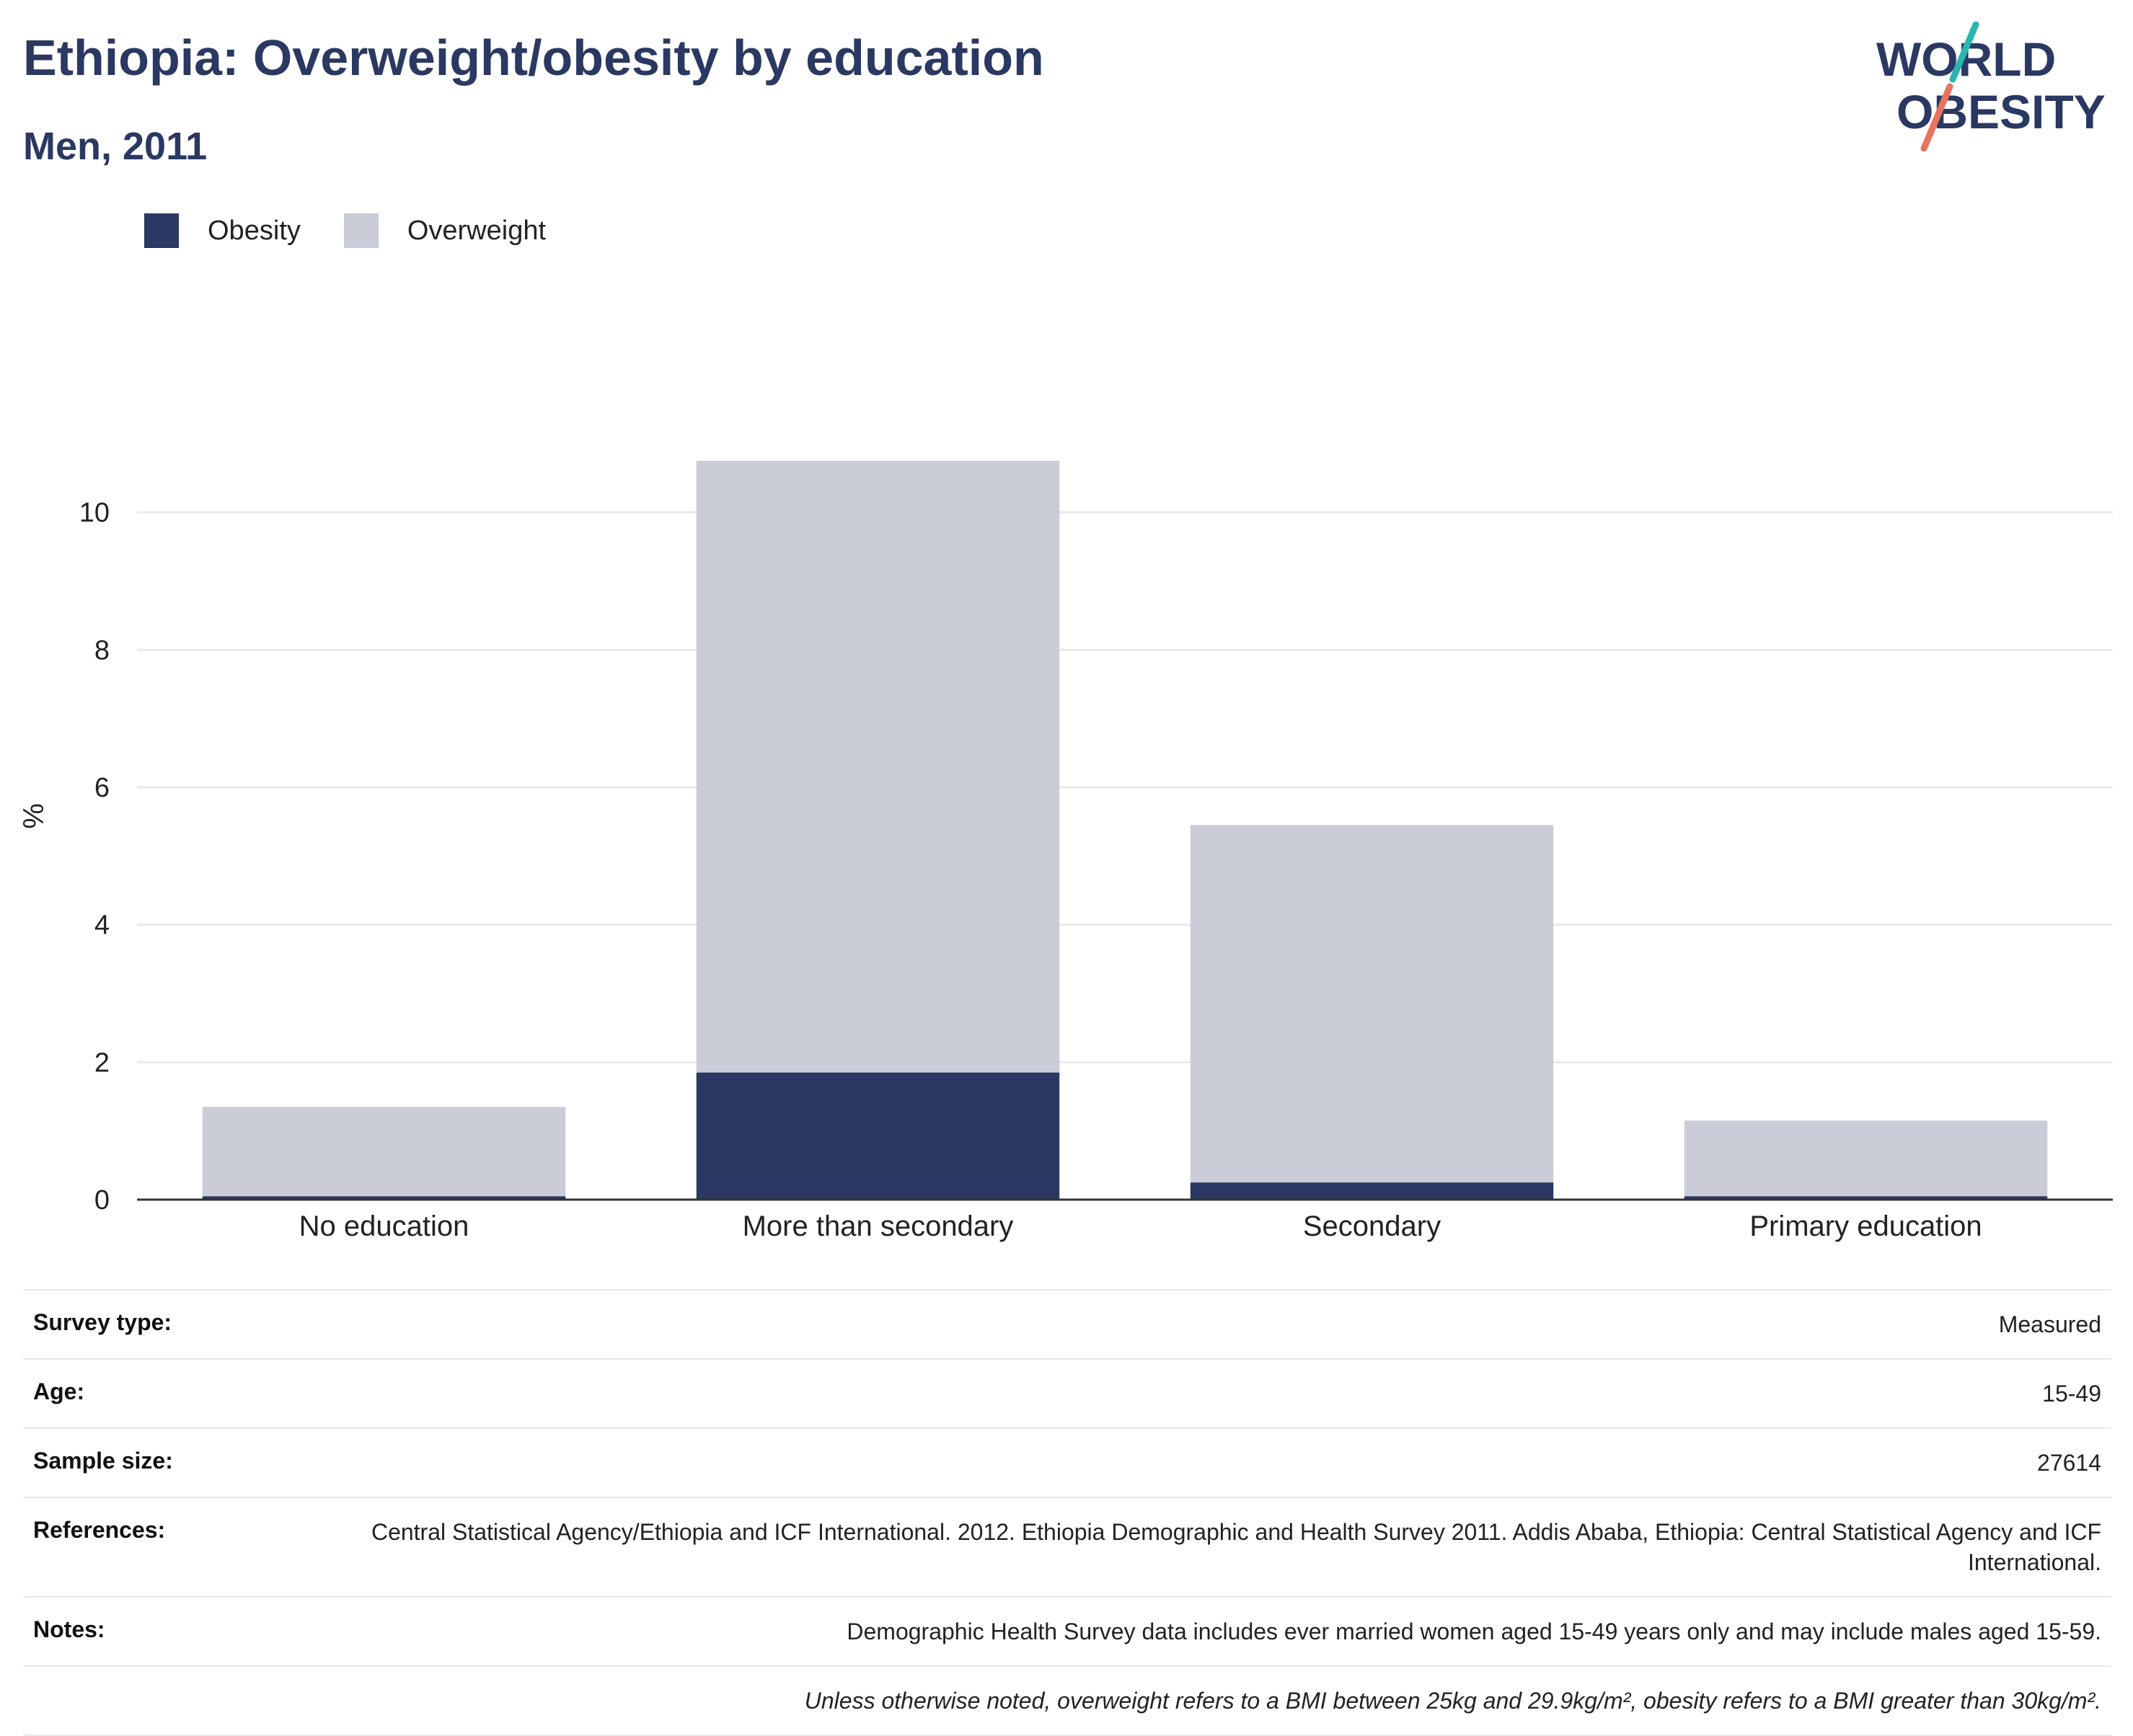 The width and height of the screenshot is (2133, 1736). I want to click on y-tick-label: 4, so click(102, 926).